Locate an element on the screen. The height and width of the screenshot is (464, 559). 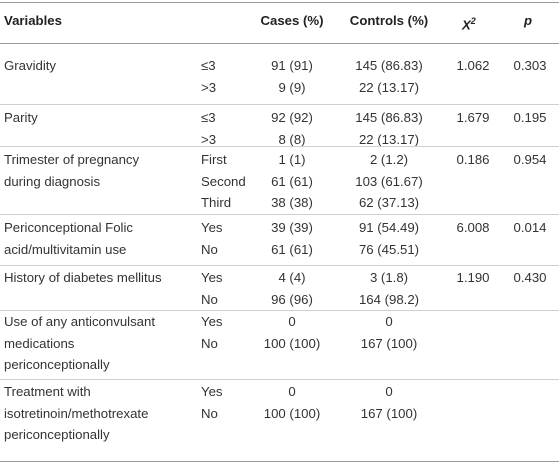
variable-label: History of diabetes mellitus is located at coordinates (83, 277).